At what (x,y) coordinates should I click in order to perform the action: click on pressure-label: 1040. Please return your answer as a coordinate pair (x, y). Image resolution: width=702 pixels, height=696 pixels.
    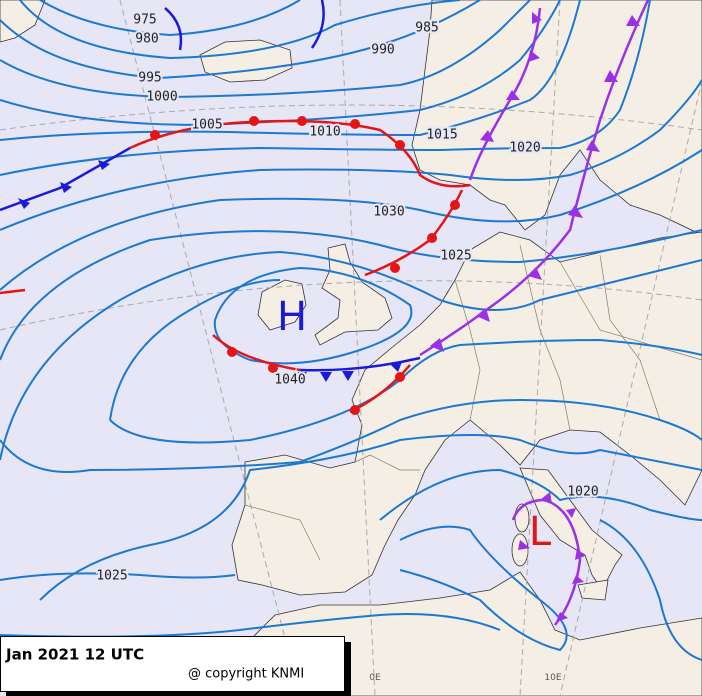
    Looking at the image, I should click on (289, 380).